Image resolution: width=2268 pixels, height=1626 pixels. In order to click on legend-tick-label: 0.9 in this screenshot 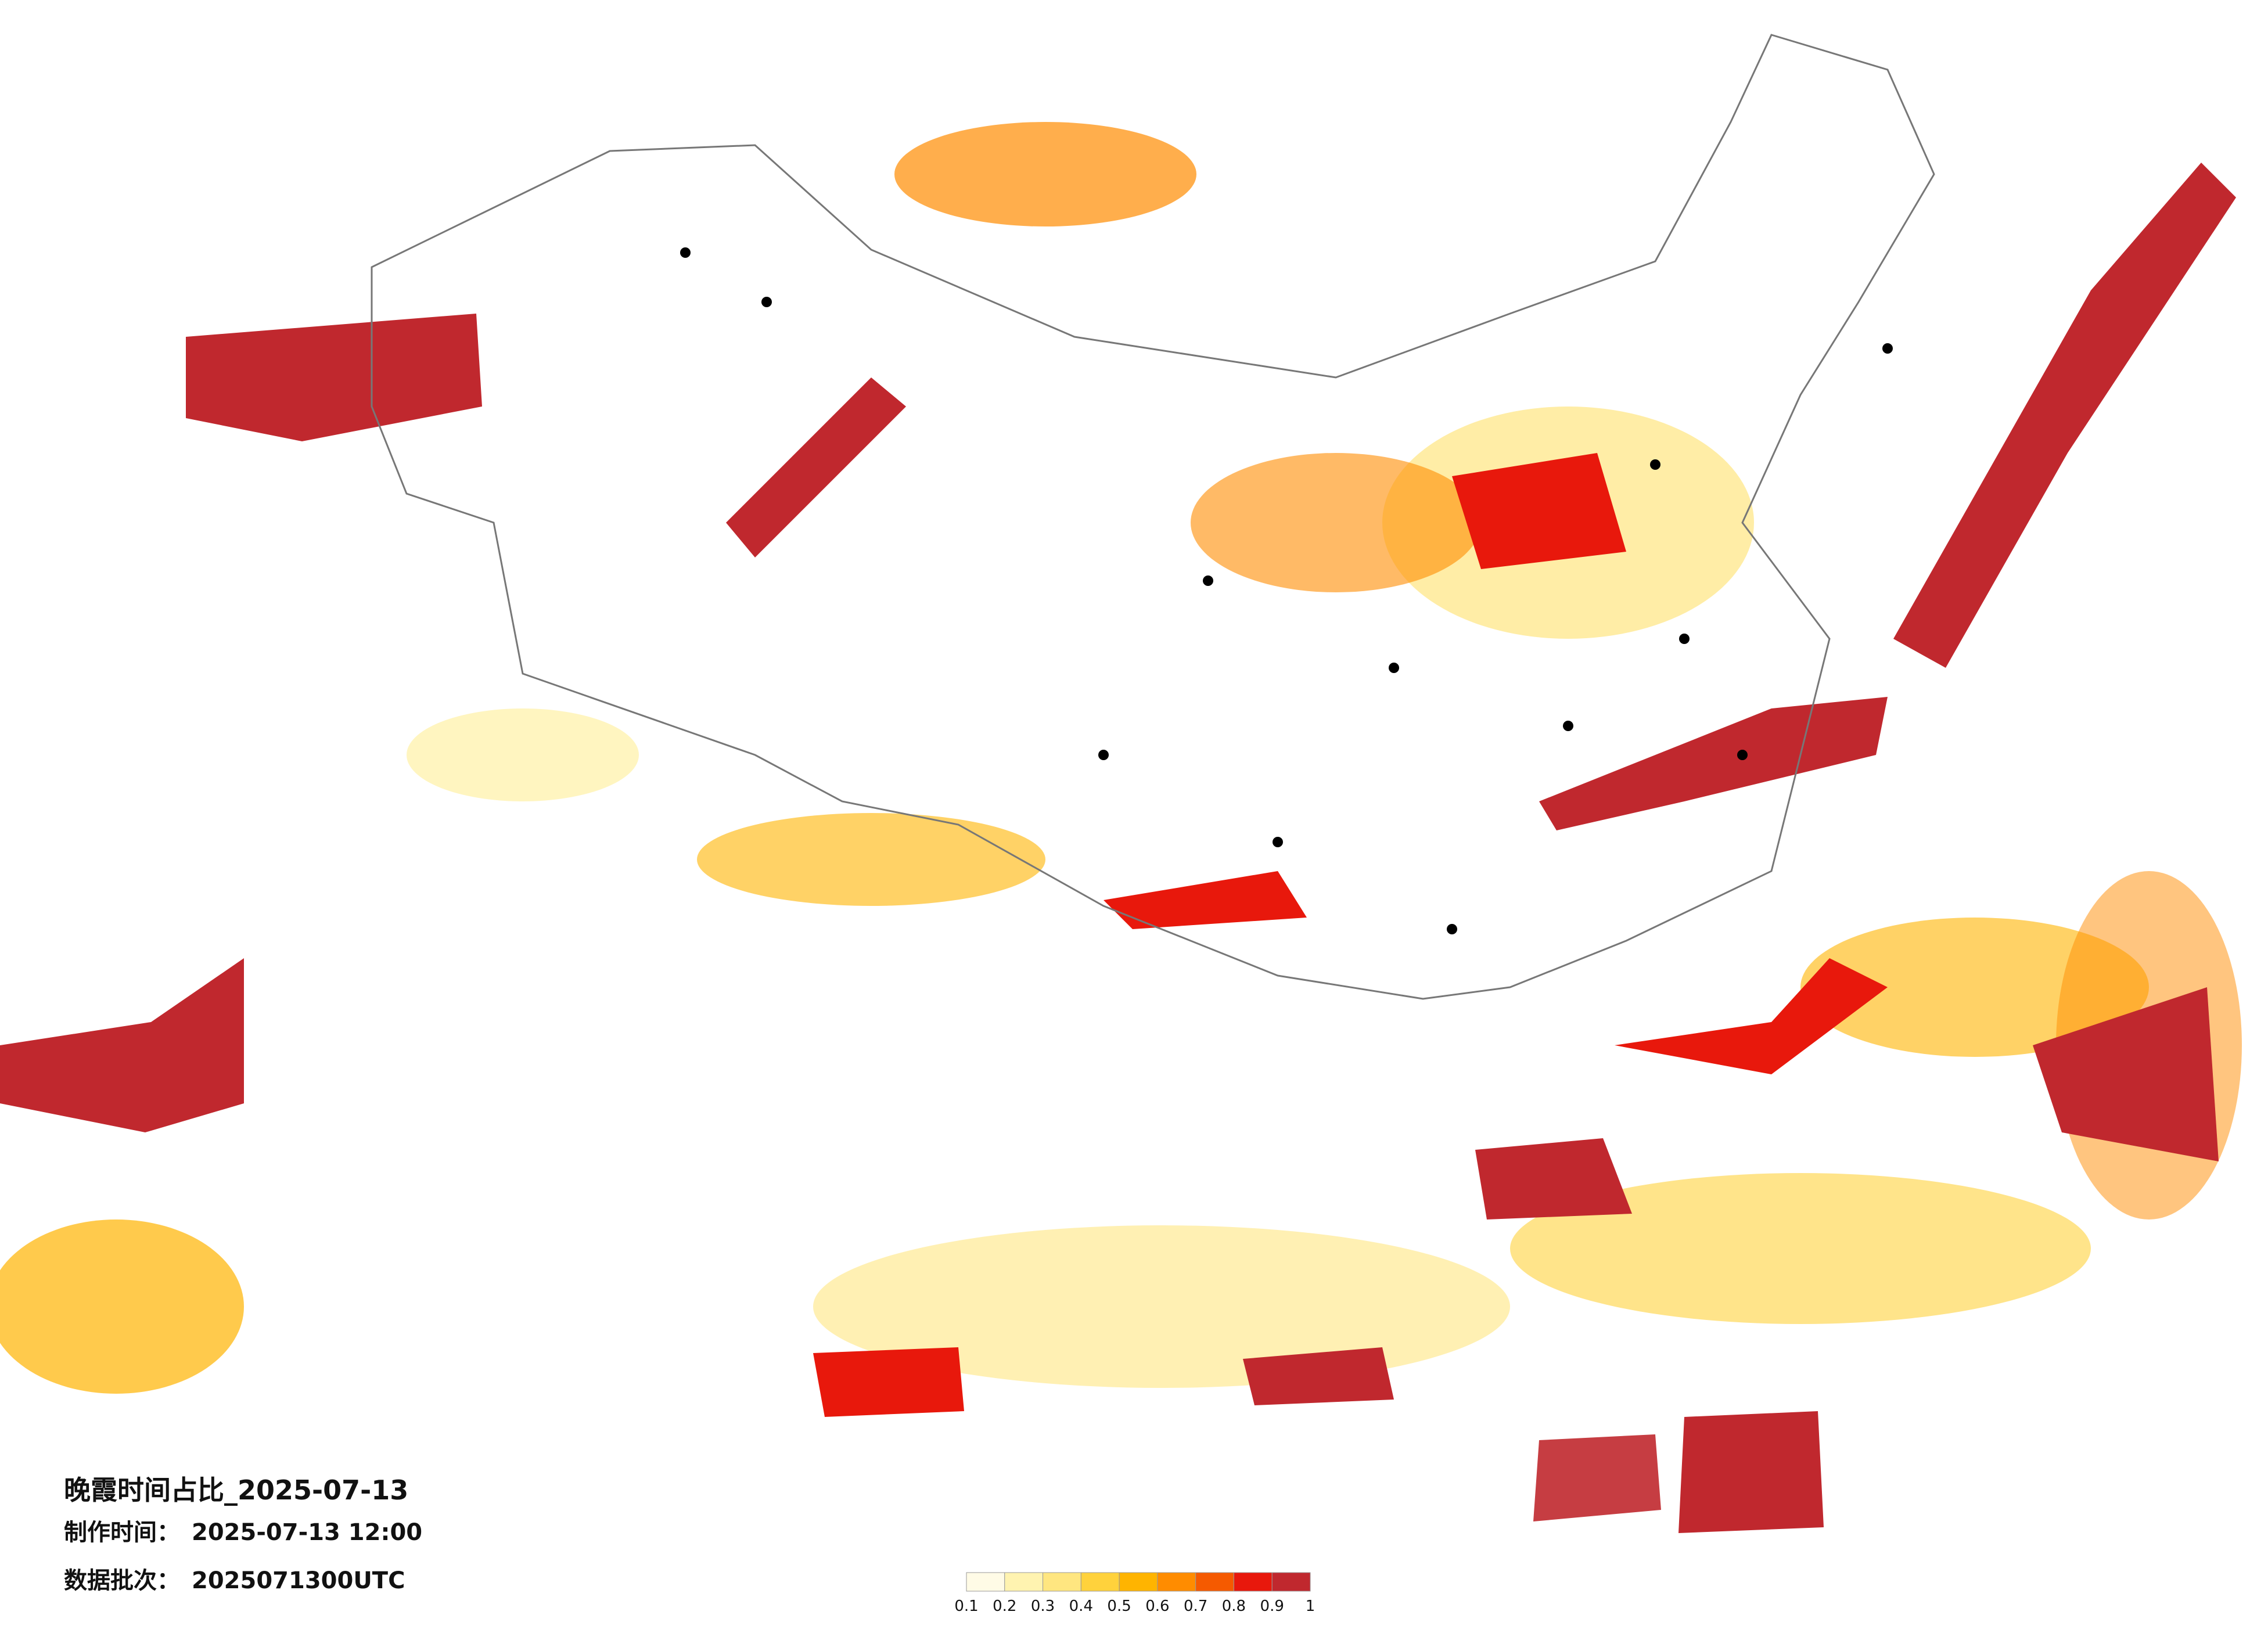, I will do `click(1272, 1606)`.